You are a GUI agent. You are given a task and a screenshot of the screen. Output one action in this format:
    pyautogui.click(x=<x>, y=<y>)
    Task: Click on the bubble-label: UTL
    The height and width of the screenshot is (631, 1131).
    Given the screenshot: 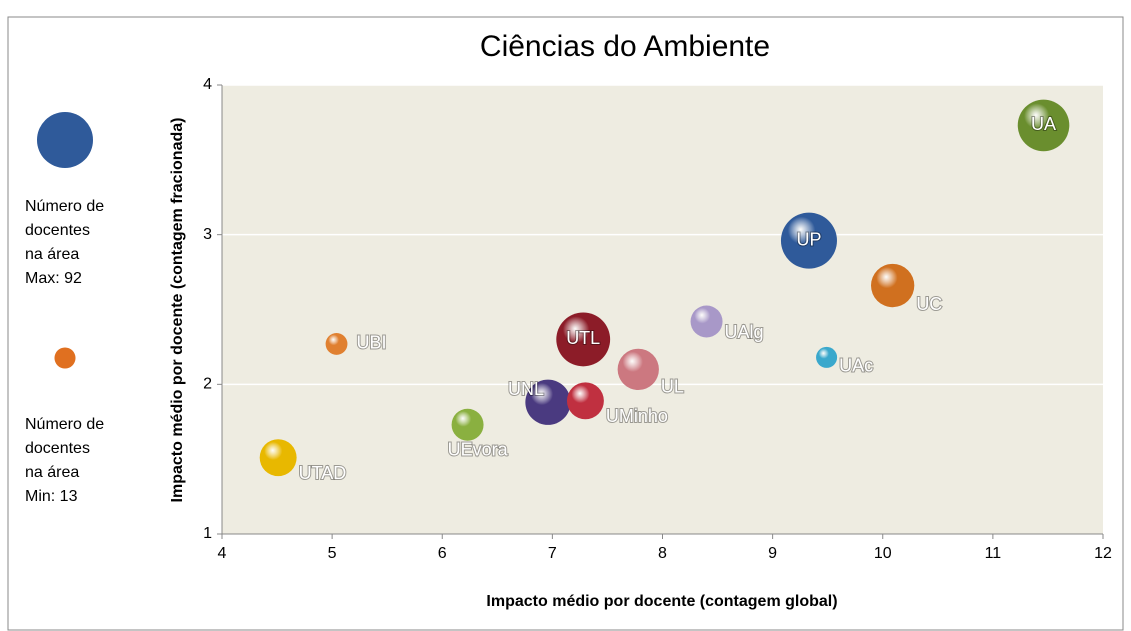 What is the action you would take?
    pyautogui.click(x=583, y=338)
    